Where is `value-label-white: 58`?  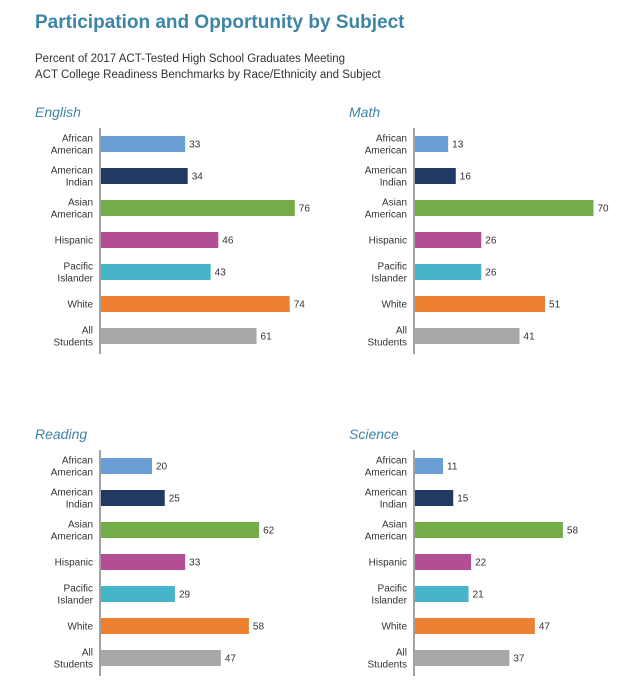 value-label-white: 58 is located at coordinates (259, 627).